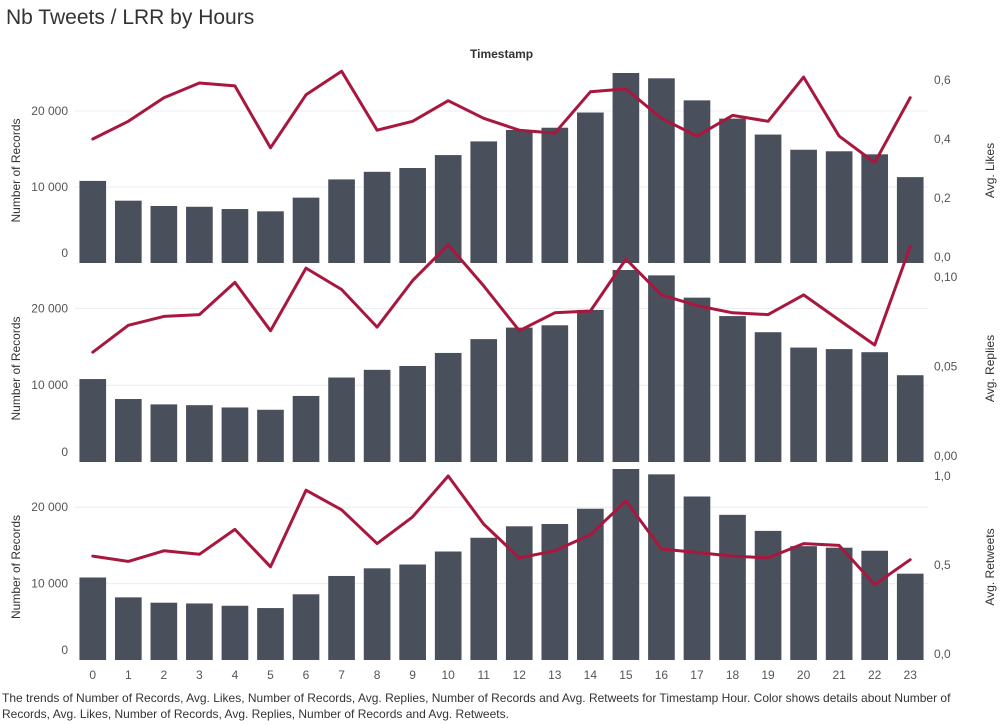  I want to click on x-tick-label: 21, so click(839, 675).